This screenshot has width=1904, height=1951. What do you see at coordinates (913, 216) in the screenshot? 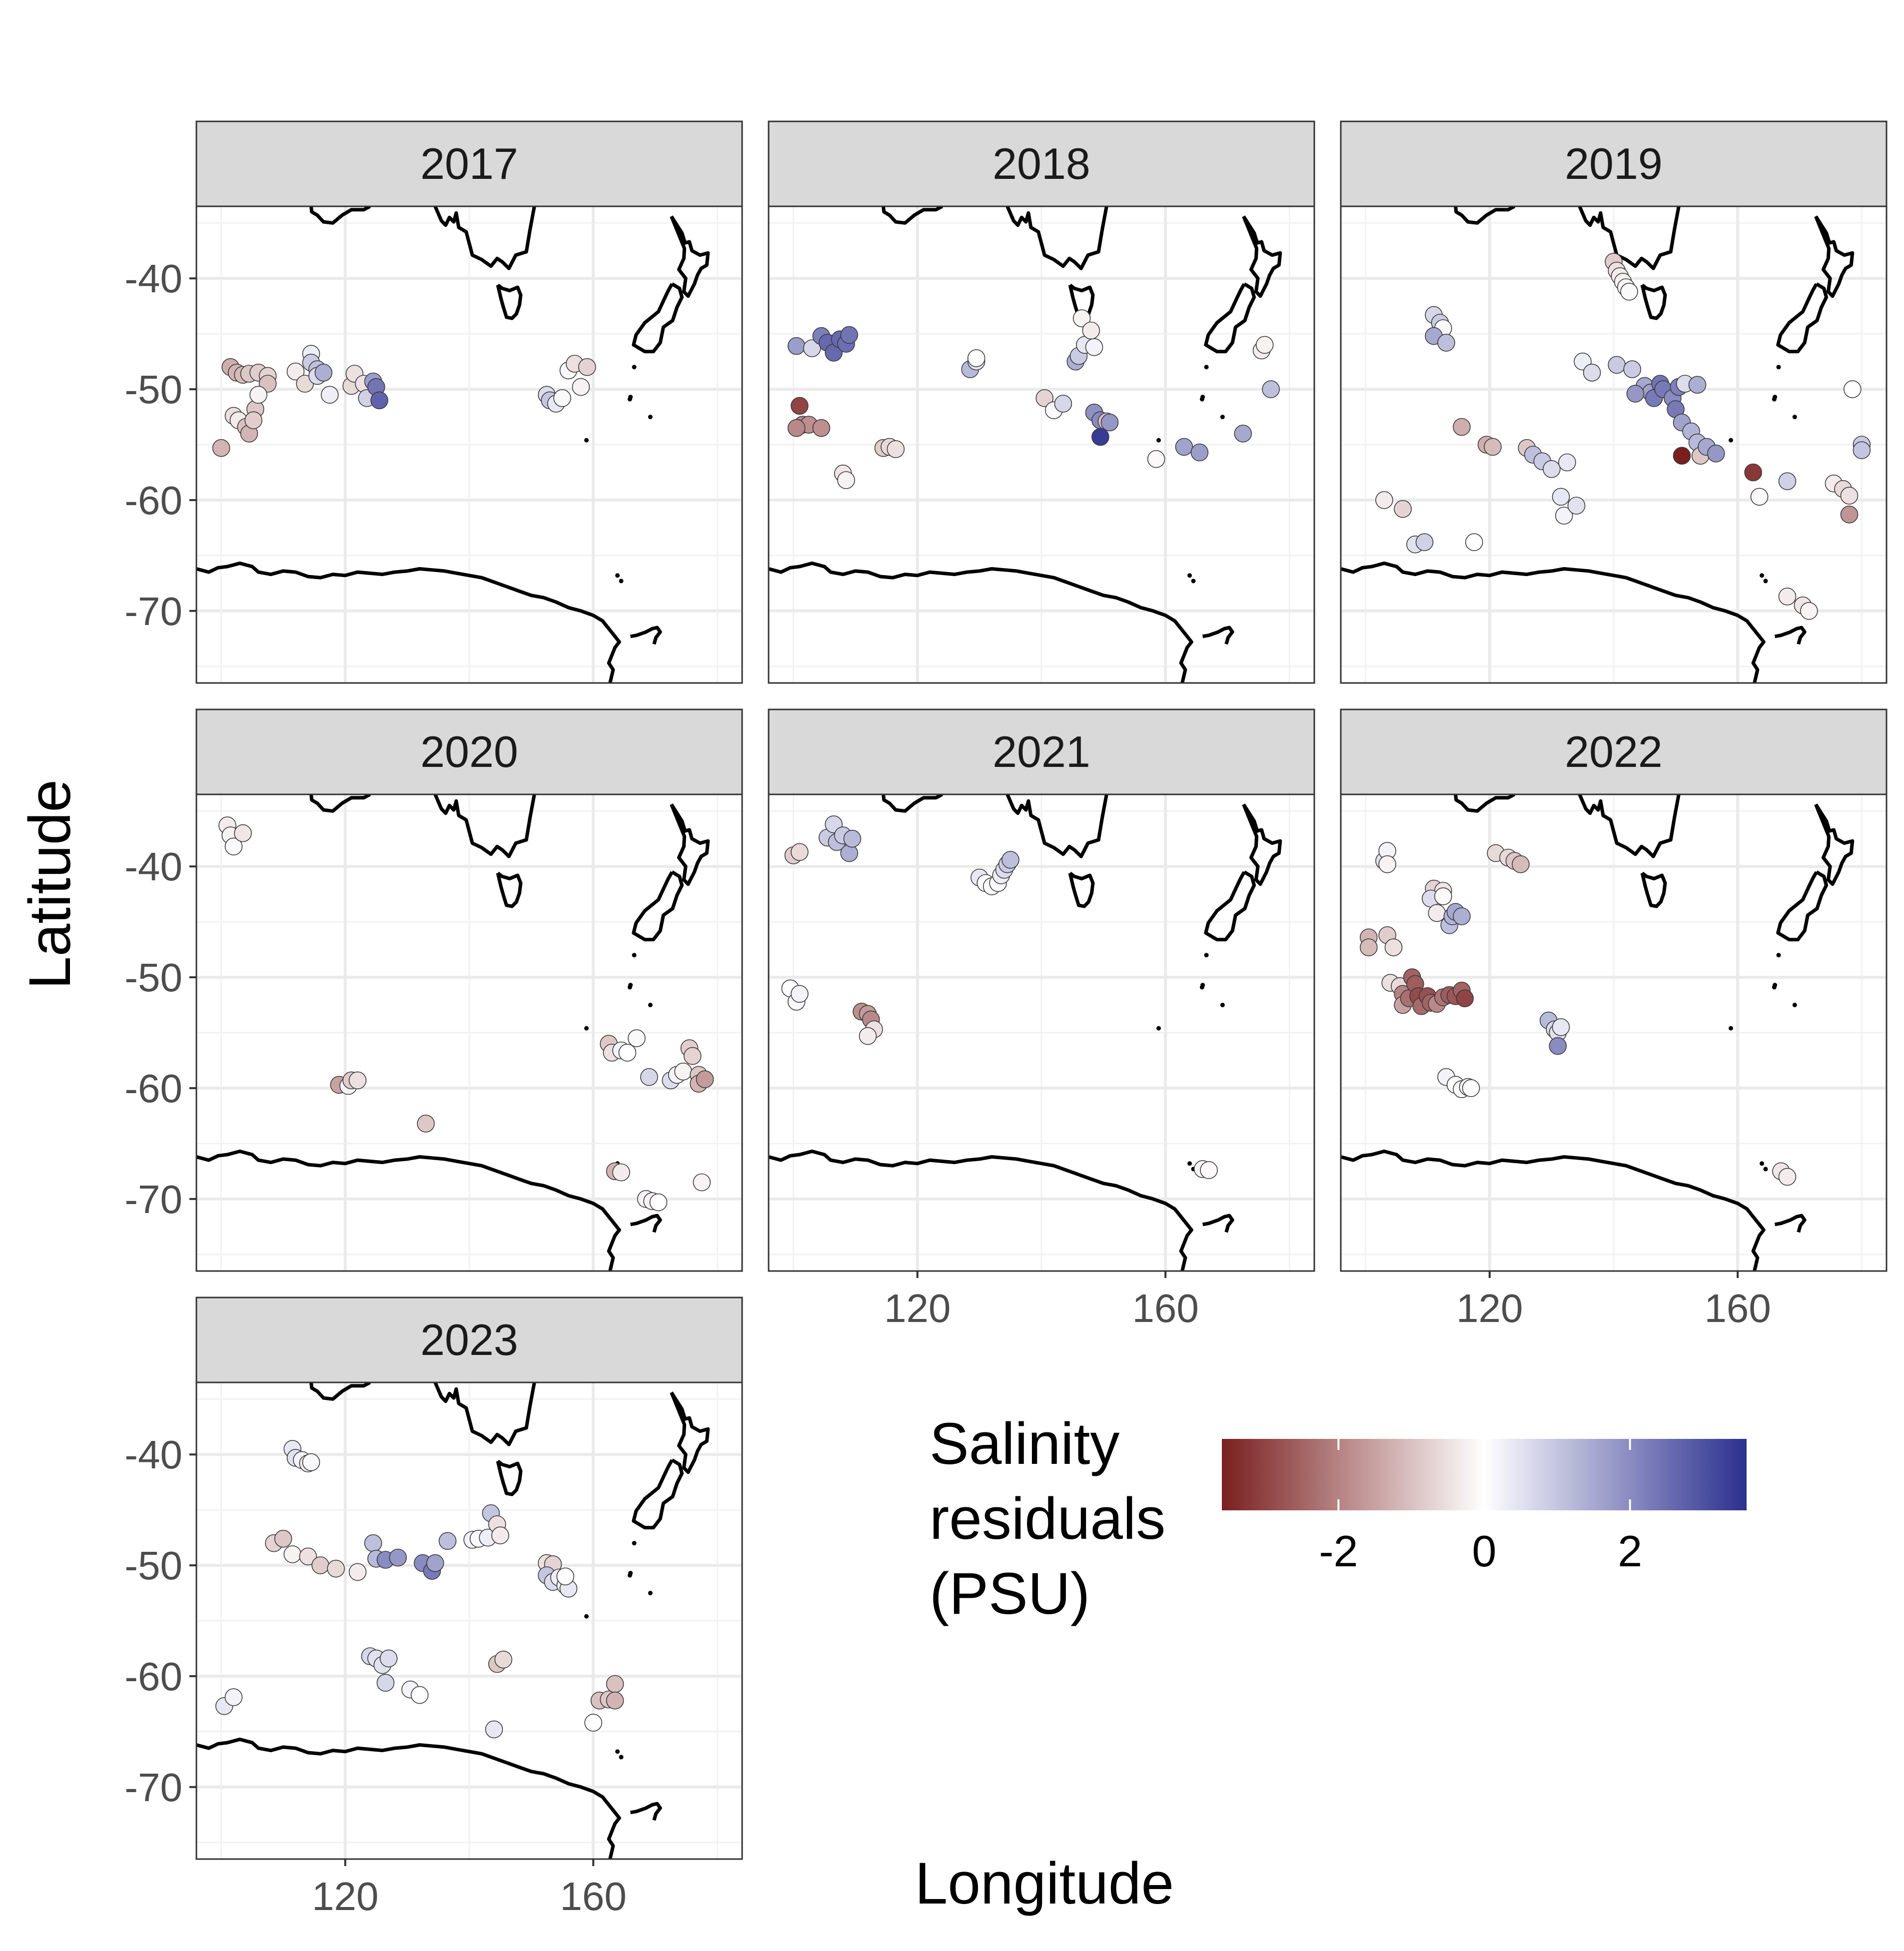
I see `coastline-australia` at bounding box center [913, 216].